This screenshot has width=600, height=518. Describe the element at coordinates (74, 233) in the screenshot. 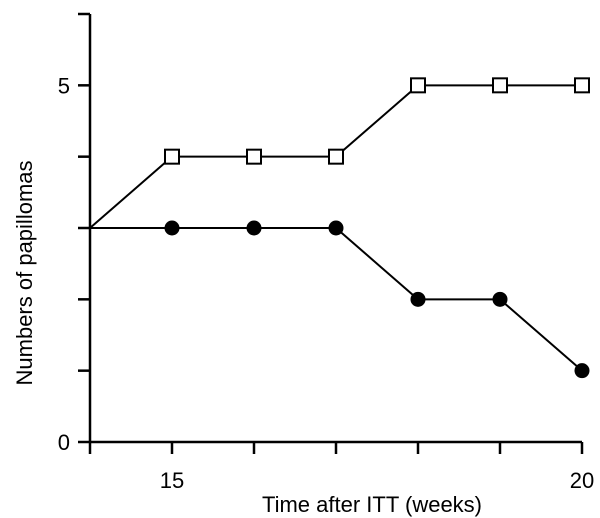

I see `y-axis-ticks: 05` at that location.